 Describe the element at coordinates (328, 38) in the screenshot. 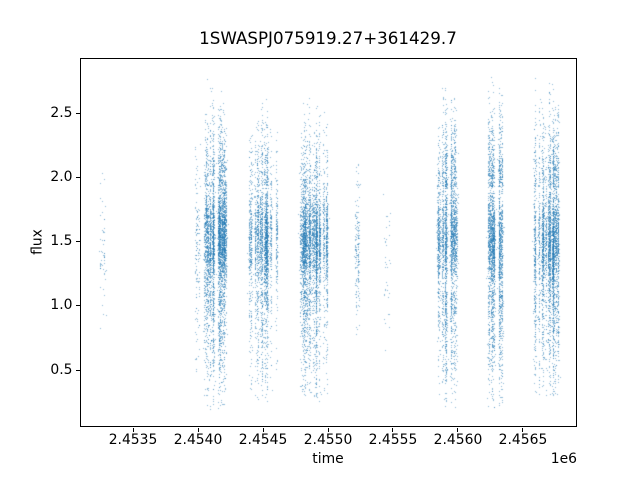

I see `chart-title: 1SWASPJ075919.27+361429.7` at that location.